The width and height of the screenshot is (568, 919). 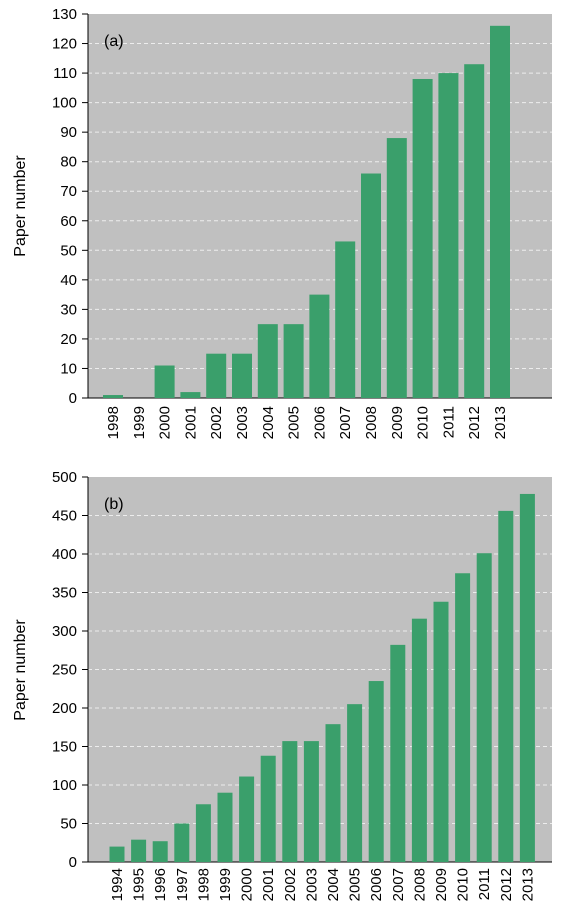 What do you see at coordinates (64, 747) in the screenshot?
I see `y-tick-label: 150` at bounding box center [64, 747].